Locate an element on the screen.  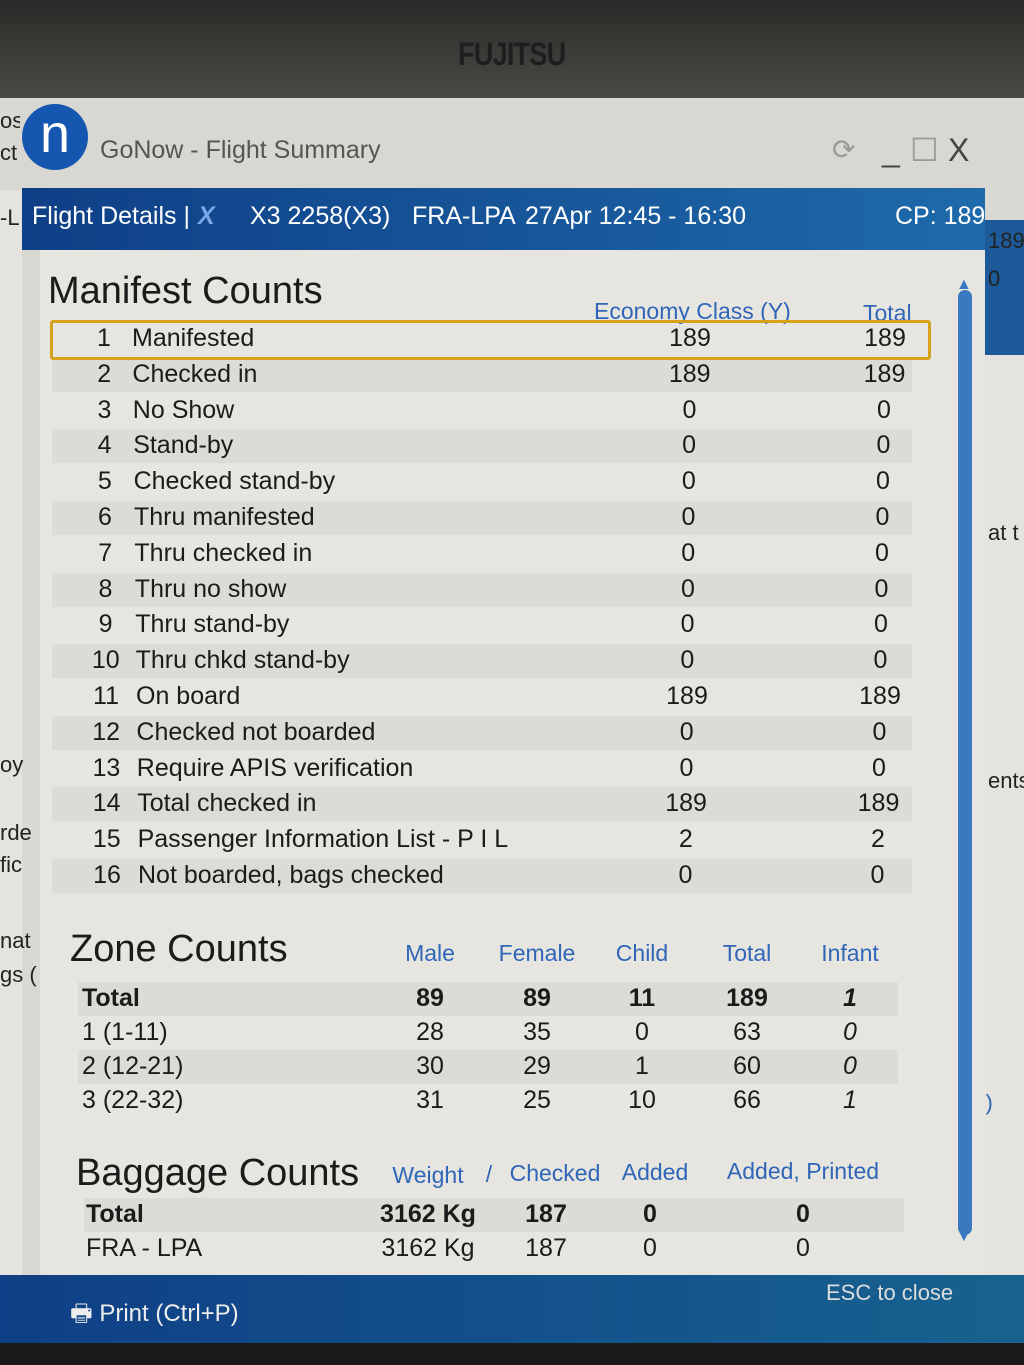
row-label: Thru chkd stand-by is located at coordinates (242, 660).